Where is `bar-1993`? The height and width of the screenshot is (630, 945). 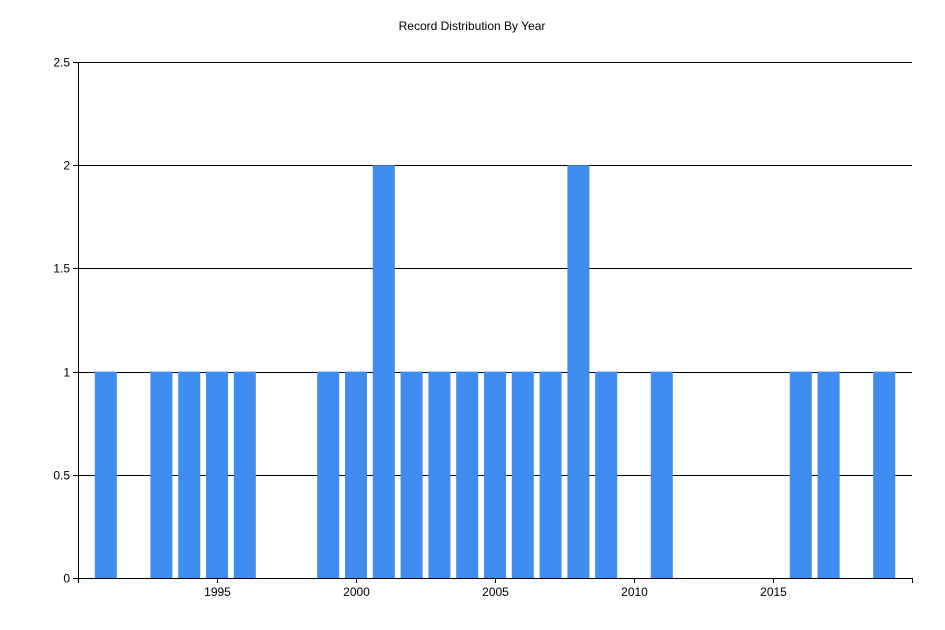 bar-1993 is located at coordinates (161, 474).